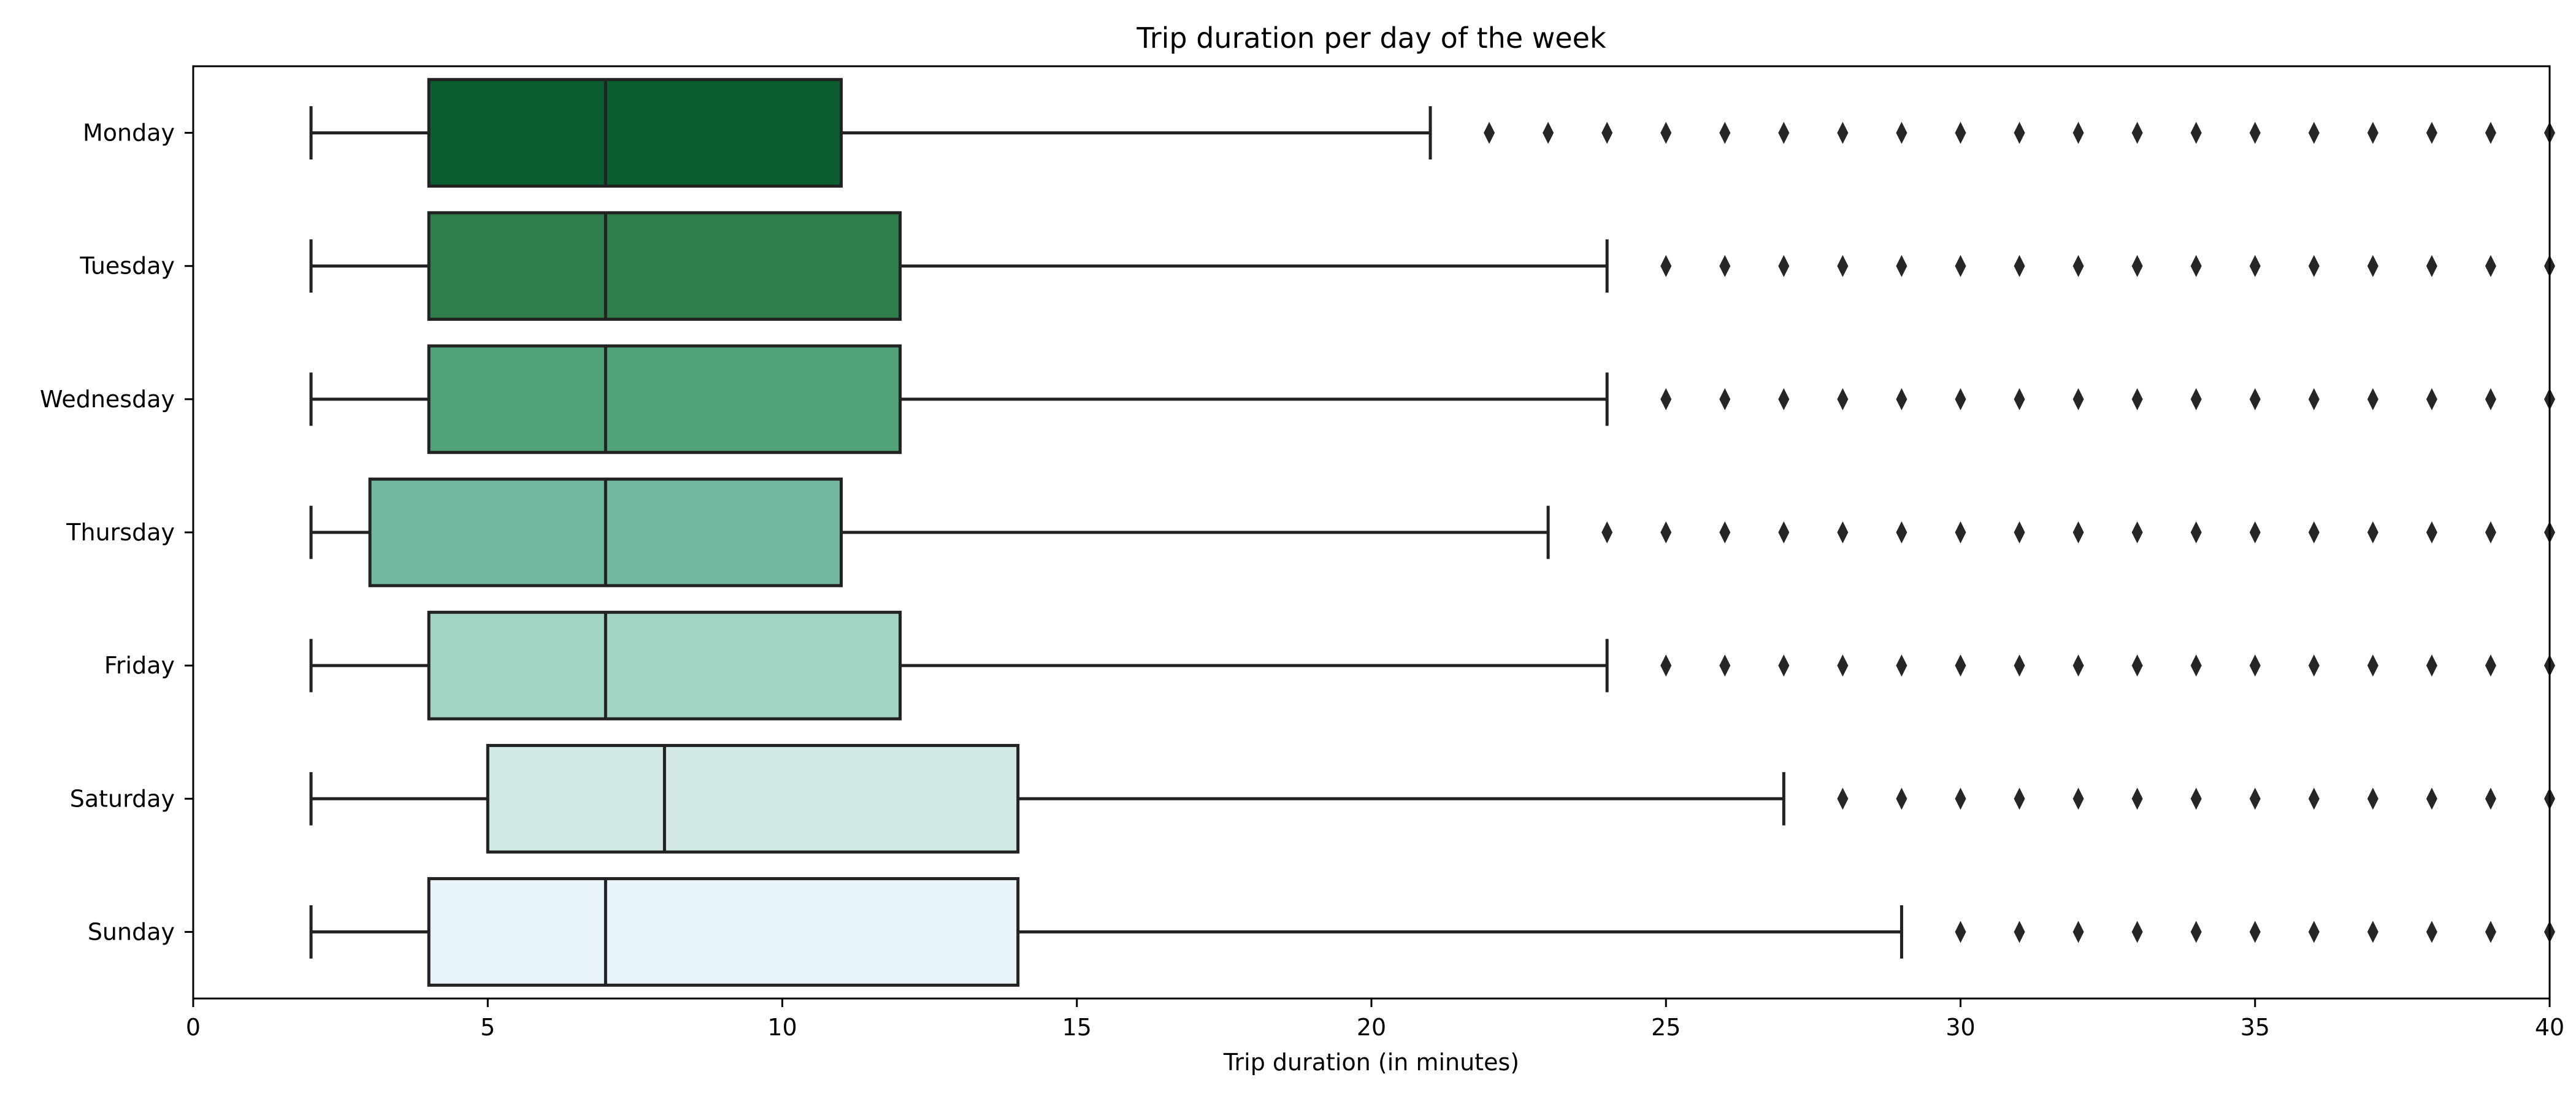 The height and width of the screenshot is (1104, 2576). Describe the element at coordinates (107, 399) in the screenshot. I see `y-tick-label: Wednesday` at that location.